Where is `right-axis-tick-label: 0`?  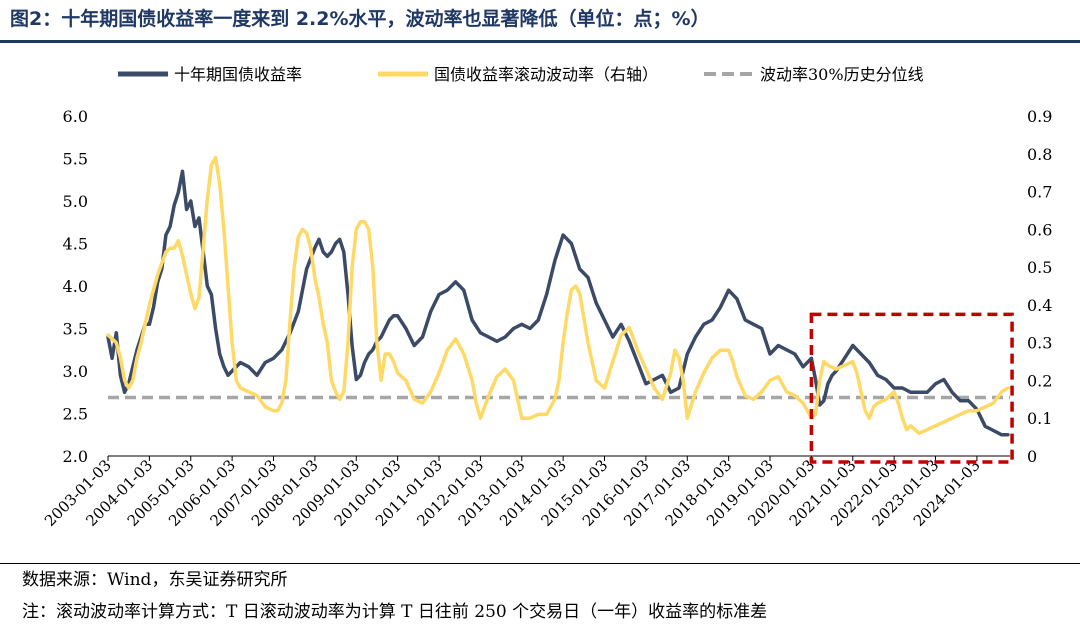
right-axis-tick-label: 0 is located at coordinates (1032, 456).